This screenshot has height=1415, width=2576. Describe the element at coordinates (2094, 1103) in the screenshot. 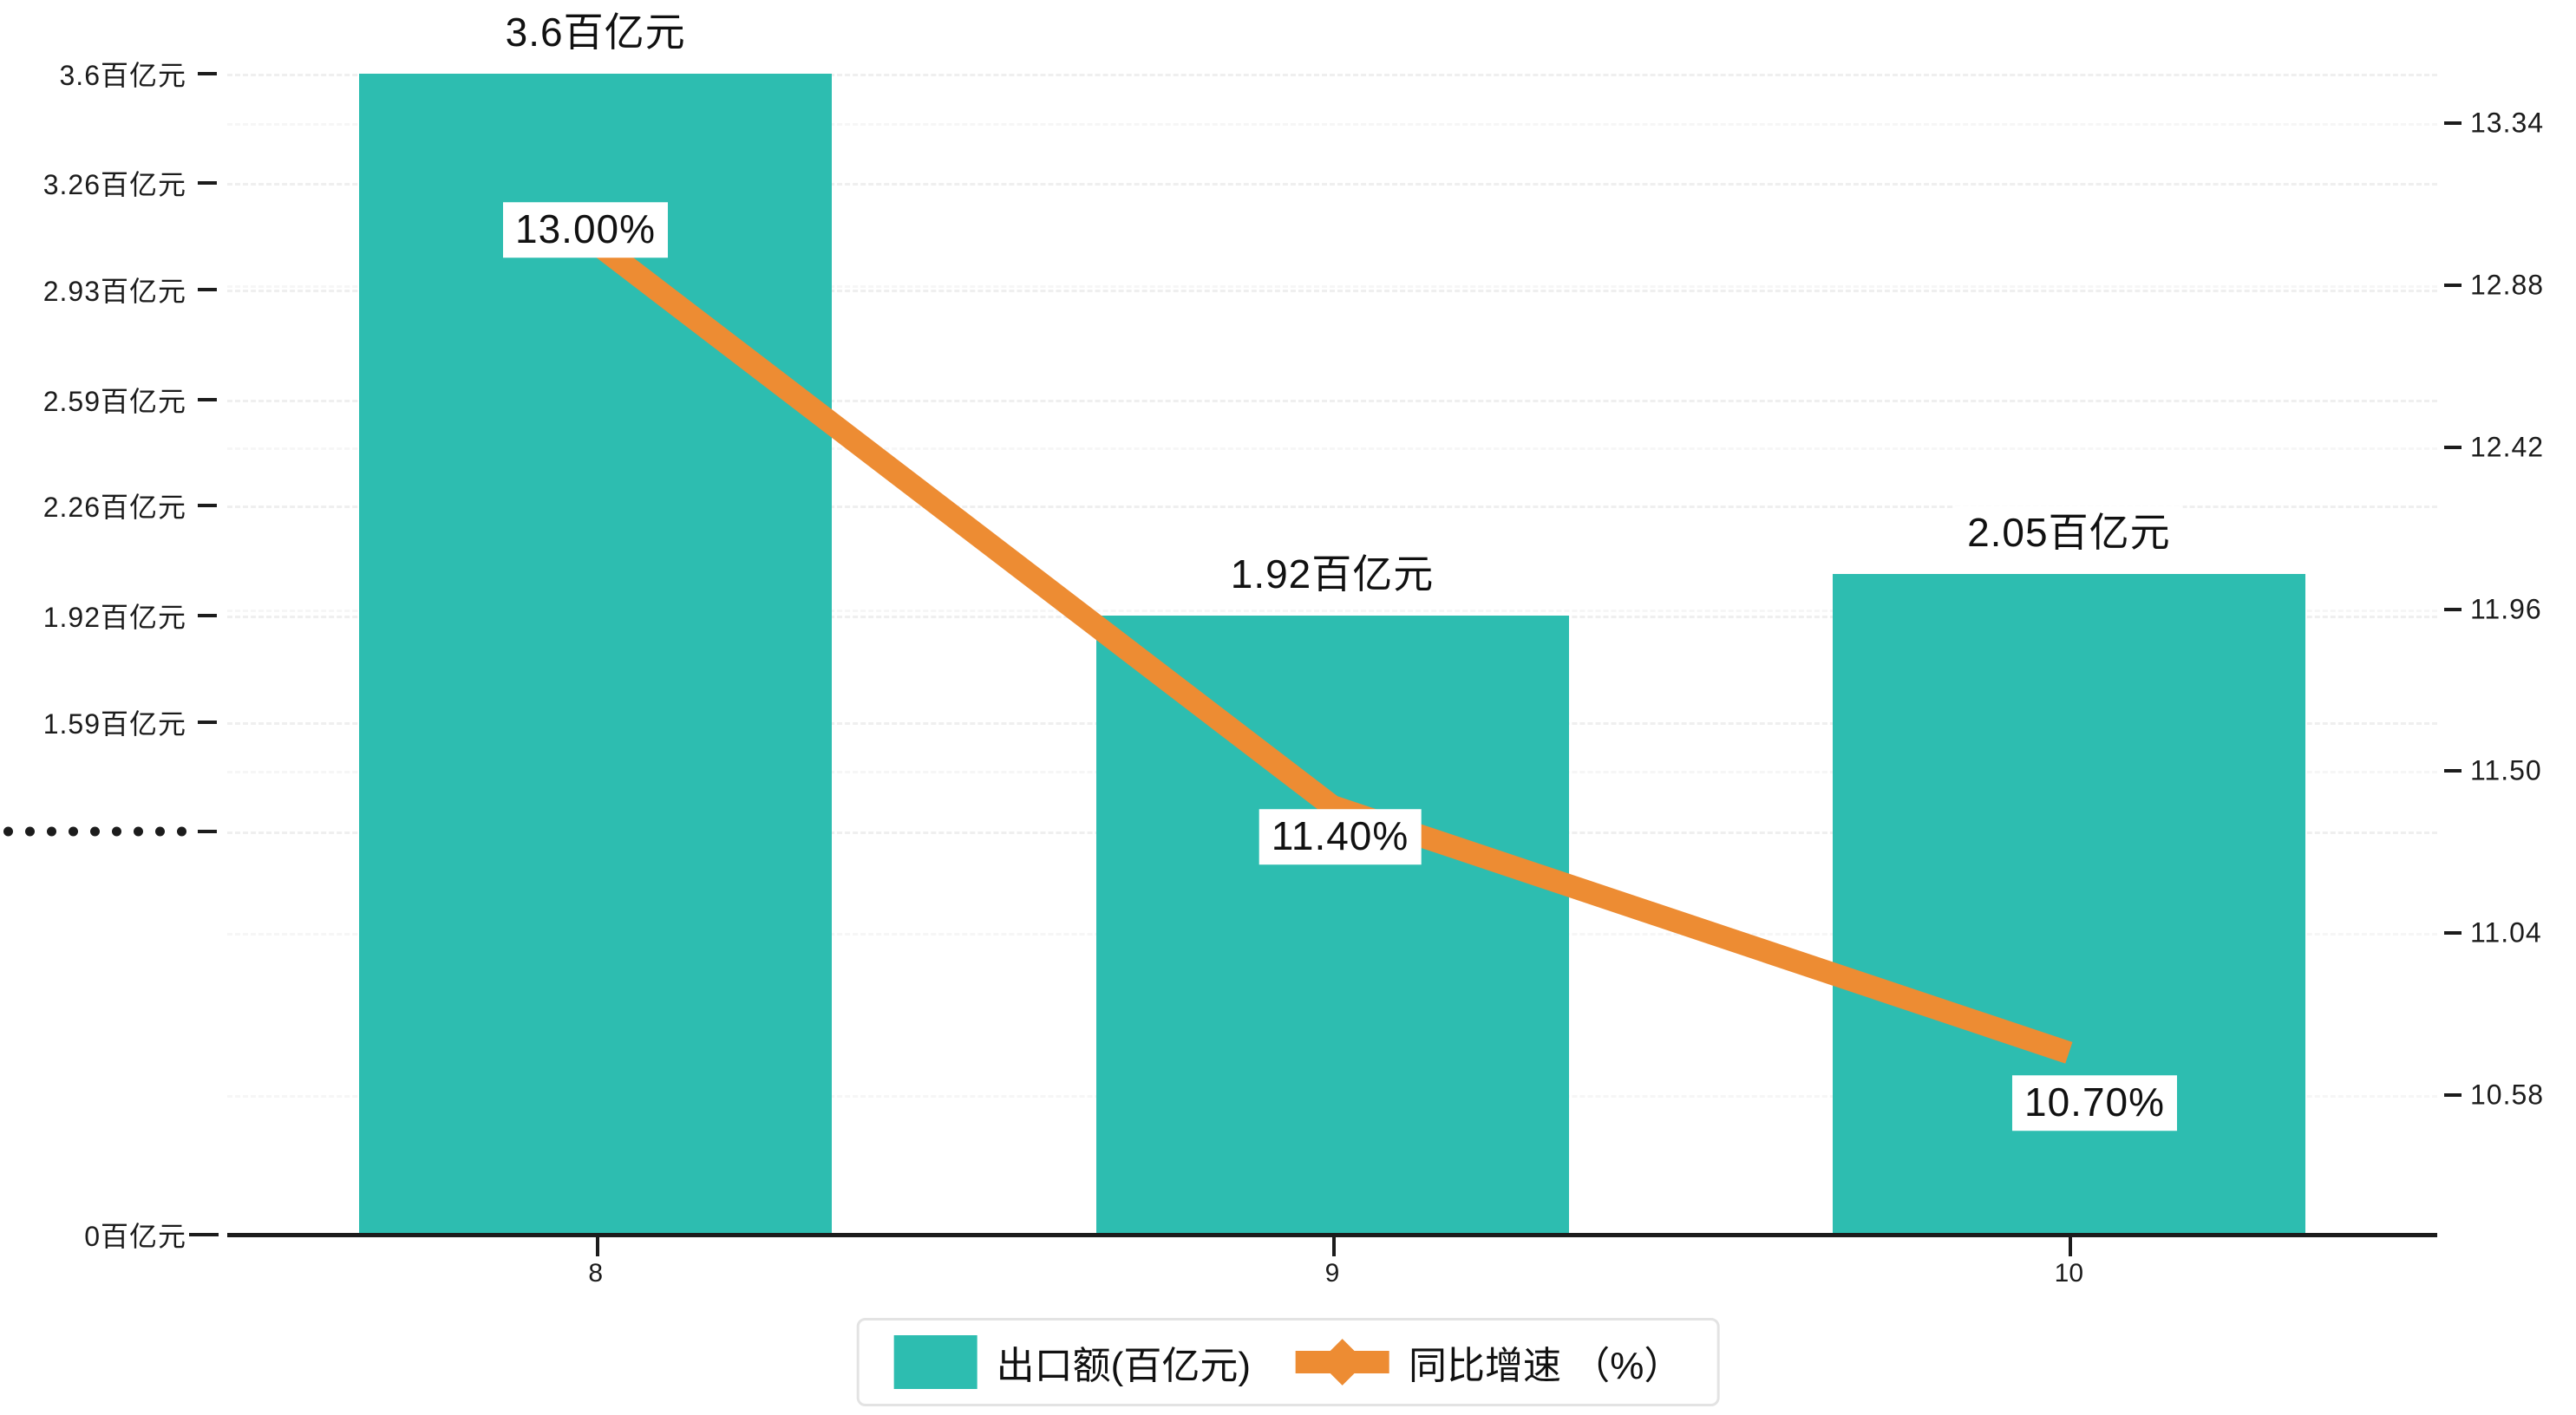

I see `line-data-label: 10.70%` at that location.